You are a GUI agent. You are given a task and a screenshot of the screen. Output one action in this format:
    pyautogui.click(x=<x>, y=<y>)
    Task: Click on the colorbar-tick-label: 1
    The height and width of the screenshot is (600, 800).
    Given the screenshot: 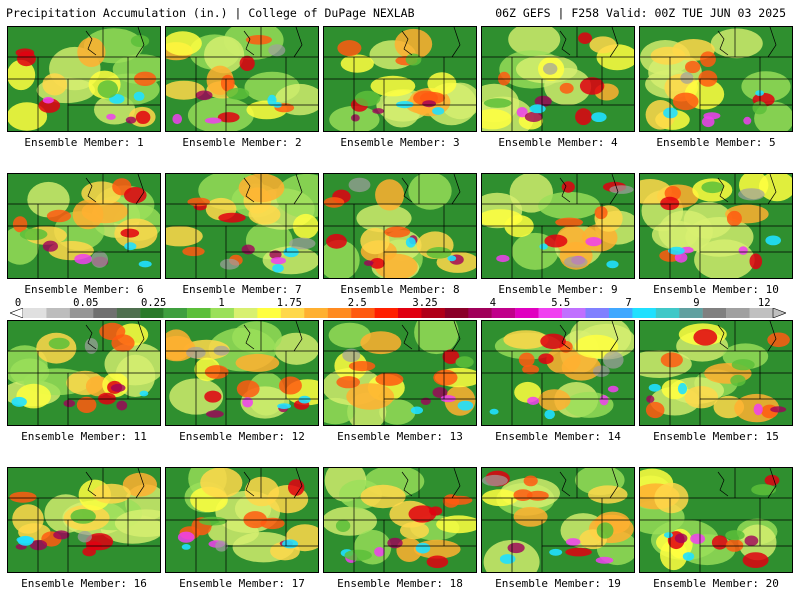 What is the action you would take?
    pyautogui.click(x=221, y=303)
    